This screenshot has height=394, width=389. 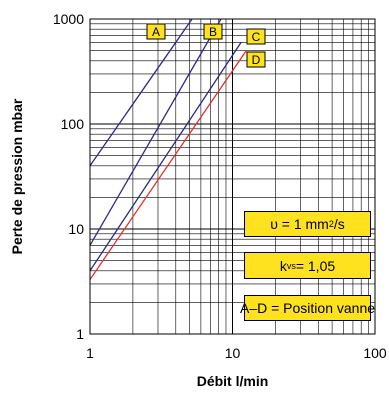 I want to click on kvs-annotation: k vs = 1,05, so click(x=307, y=265).